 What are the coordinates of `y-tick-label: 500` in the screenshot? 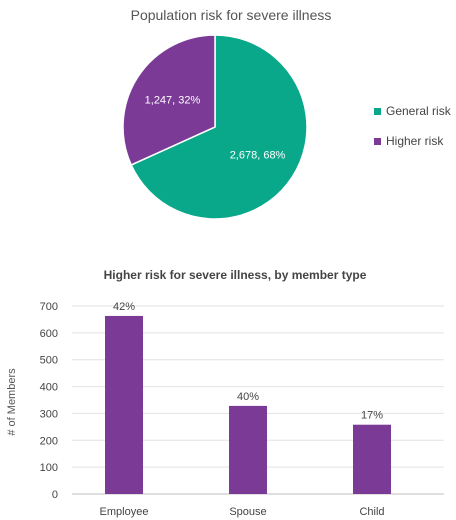 It's located at (49, 361).